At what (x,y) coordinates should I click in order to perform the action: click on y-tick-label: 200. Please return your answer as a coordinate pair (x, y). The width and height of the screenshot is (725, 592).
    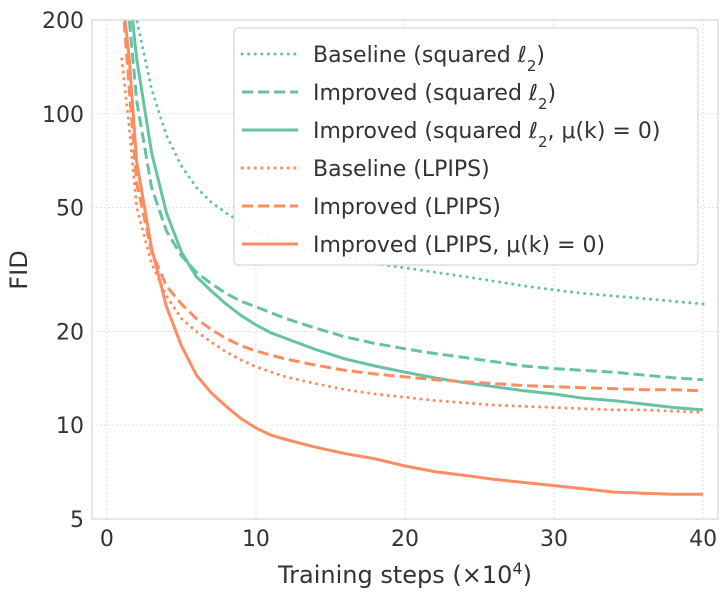
    Looking at the image, I should click on (63, 21).